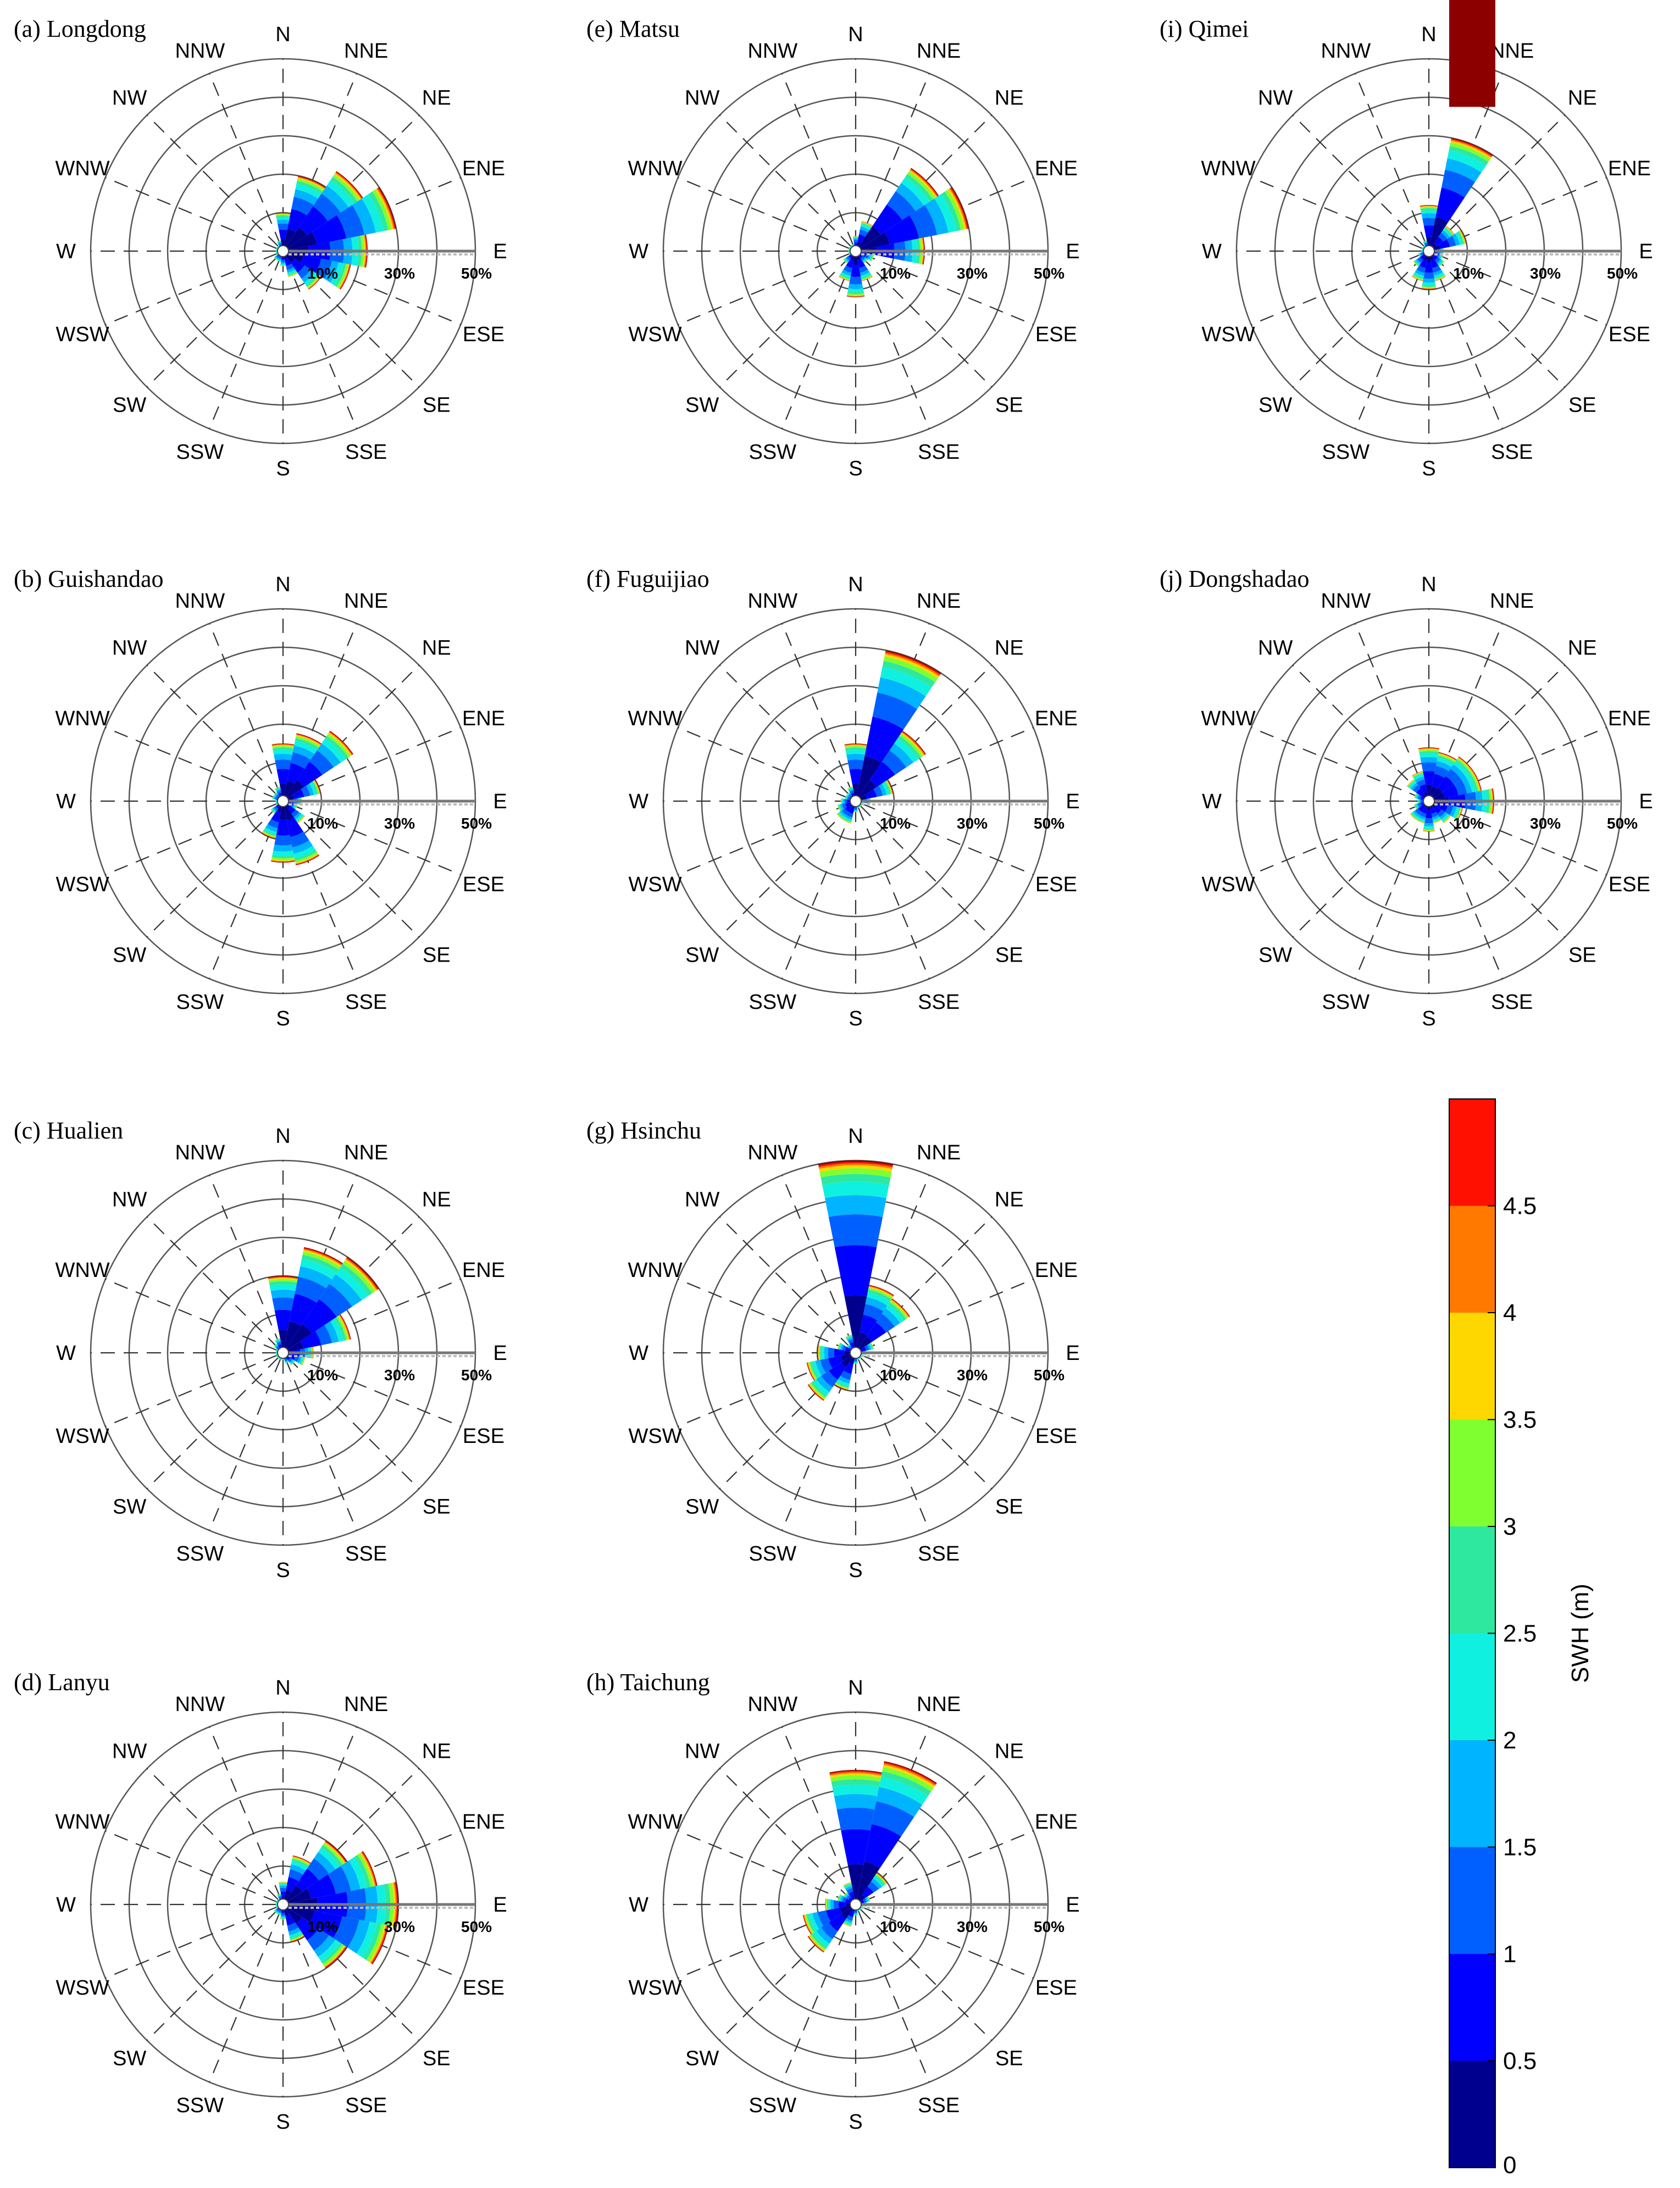 The height and width of the screenshot is (2188, 1680). What do you see at coordinates (850, 248) in the screenshot?
I see `wedge-wnw-bin4` at bounding box center [850, 248].